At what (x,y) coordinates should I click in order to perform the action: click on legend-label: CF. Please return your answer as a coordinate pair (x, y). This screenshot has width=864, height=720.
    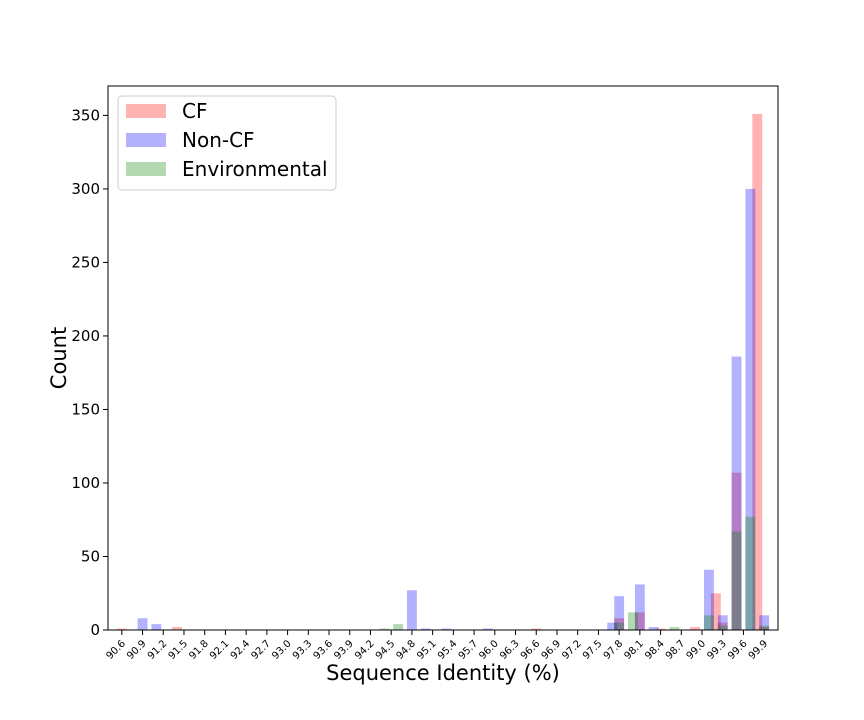
    Looking at the image, I should click on (194, 111).